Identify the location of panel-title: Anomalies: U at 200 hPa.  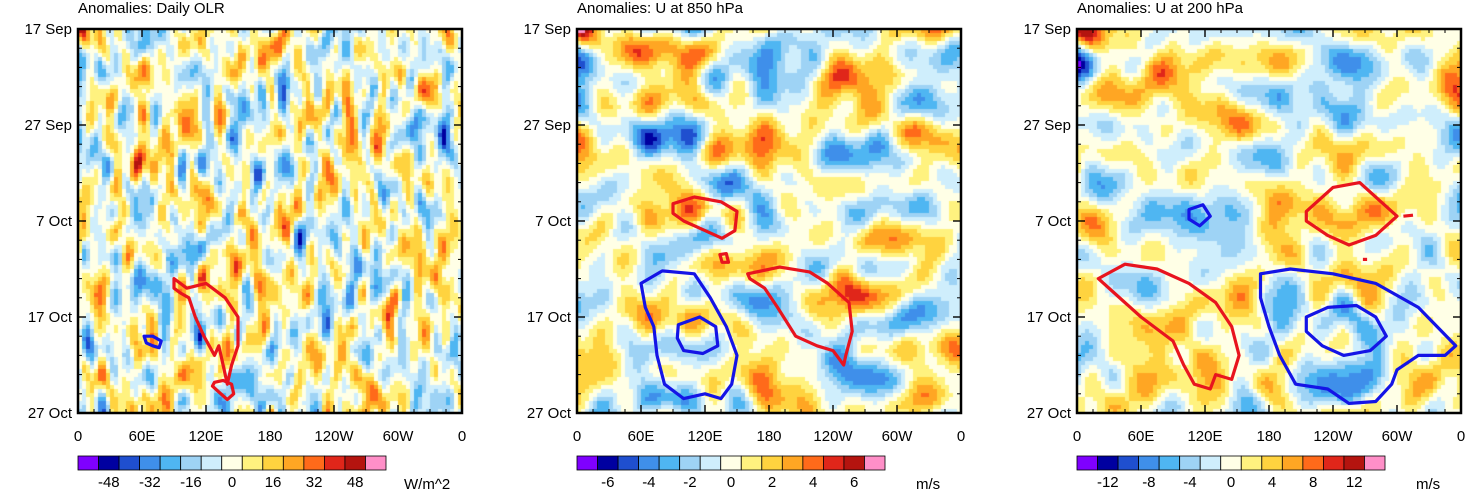
(1160, 8).